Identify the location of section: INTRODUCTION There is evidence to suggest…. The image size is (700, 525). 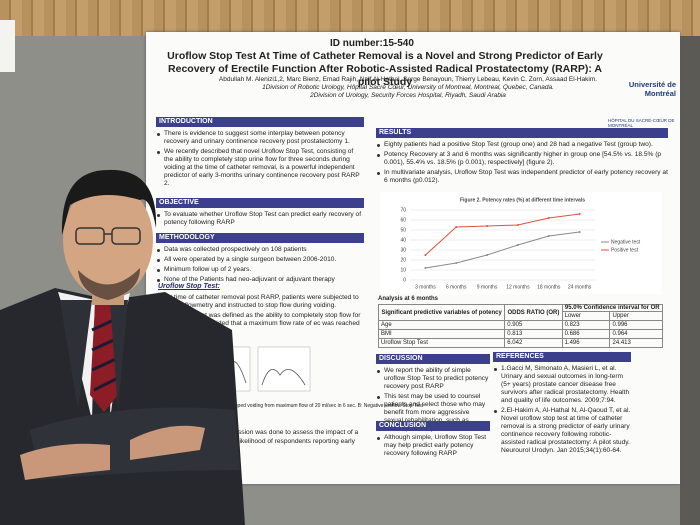
(260, 153).